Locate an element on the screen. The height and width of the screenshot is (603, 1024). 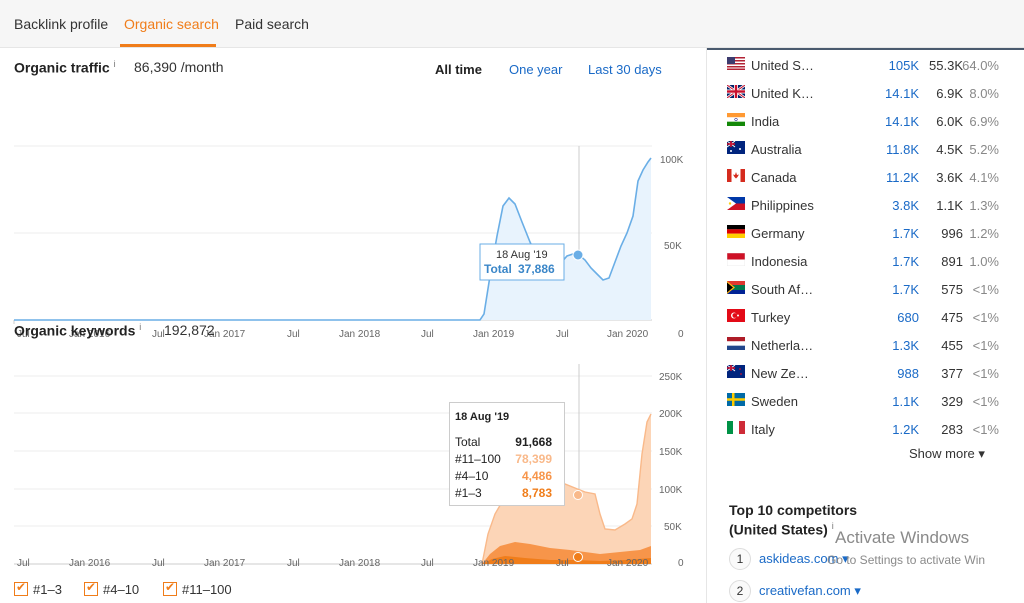
competitors-title: Top 10 competitors (United States) i is located at coordinates (793, 520).